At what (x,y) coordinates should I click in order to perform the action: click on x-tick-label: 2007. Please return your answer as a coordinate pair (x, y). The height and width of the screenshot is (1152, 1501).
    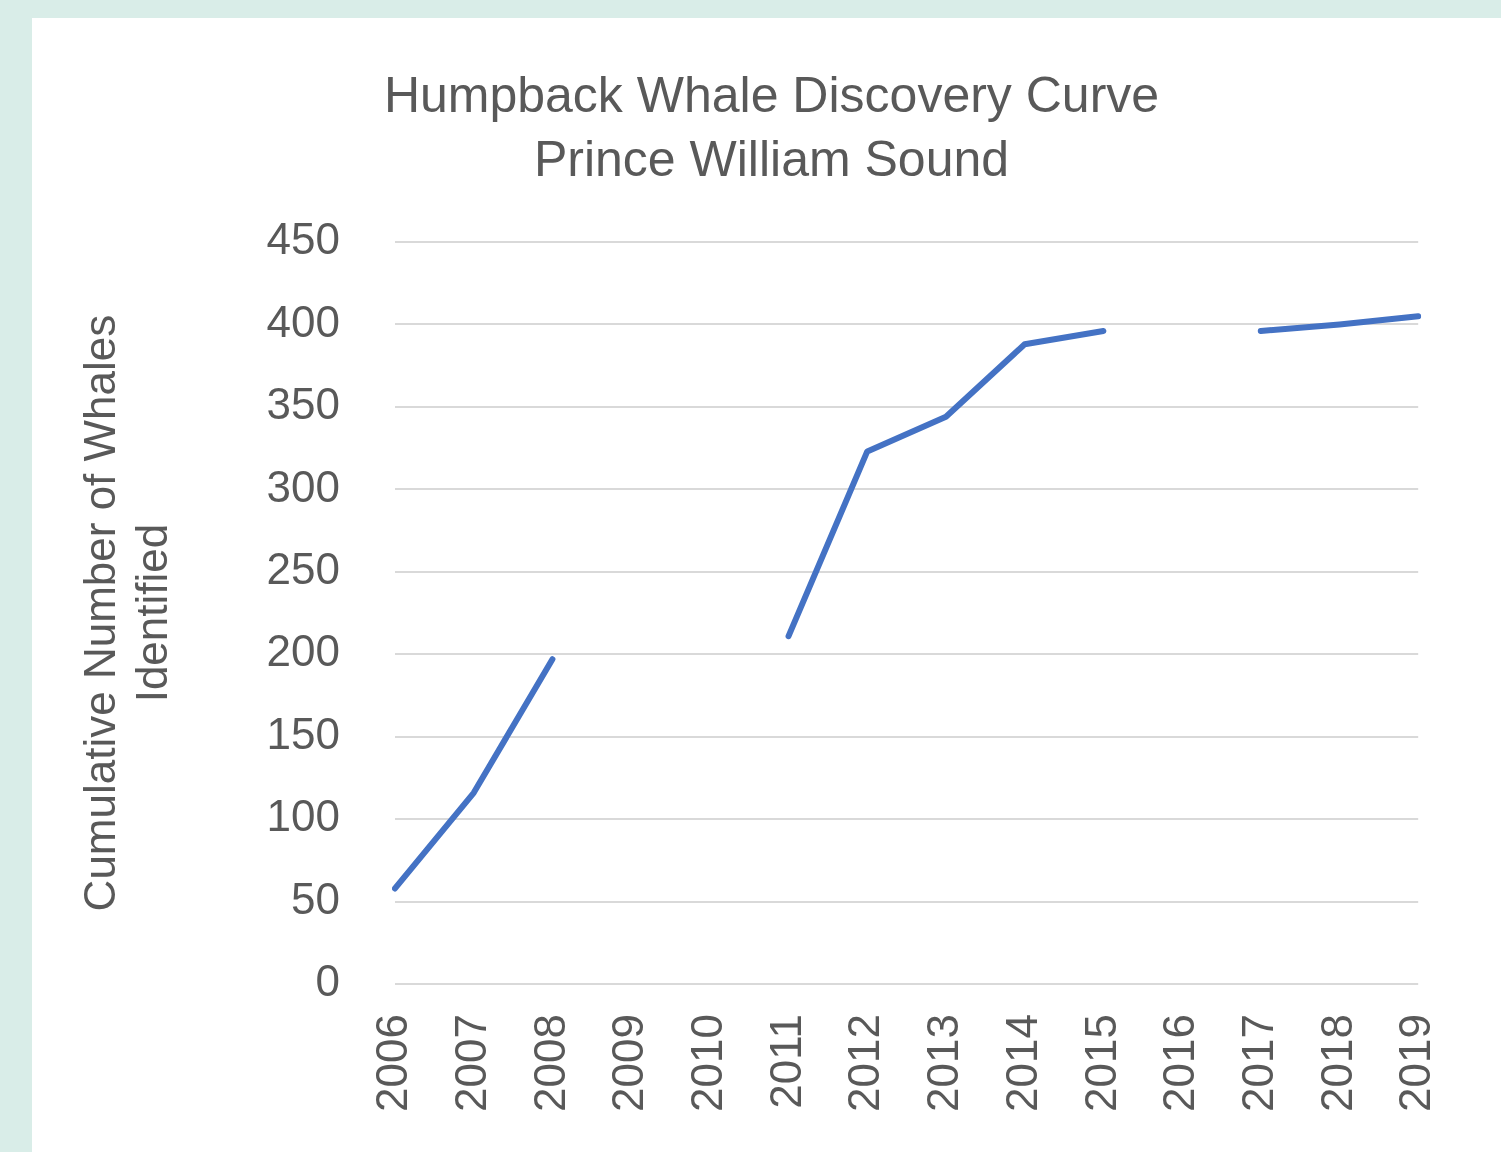
    Looking at the image, I should click on (470, 1063).